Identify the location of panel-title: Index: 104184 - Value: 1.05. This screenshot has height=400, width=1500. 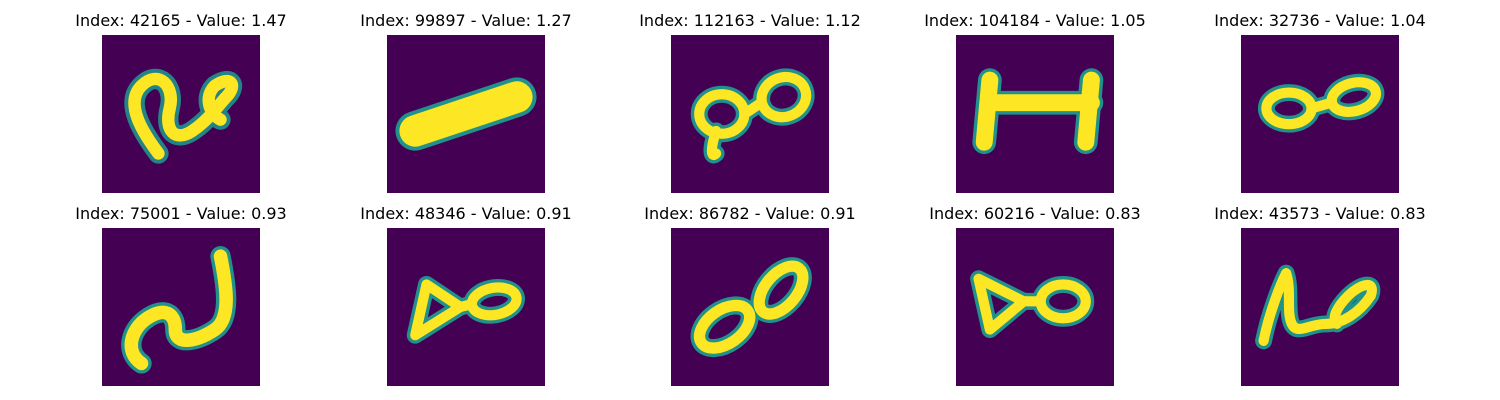
(1035, 20).